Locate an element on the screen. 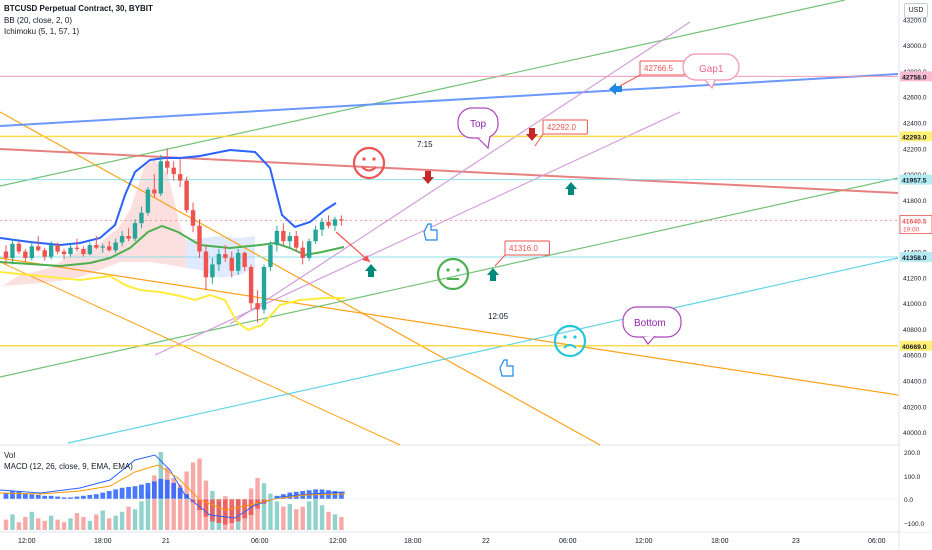 The image size is (932, 550). projection-arrow is located at coordinates (353, 247).